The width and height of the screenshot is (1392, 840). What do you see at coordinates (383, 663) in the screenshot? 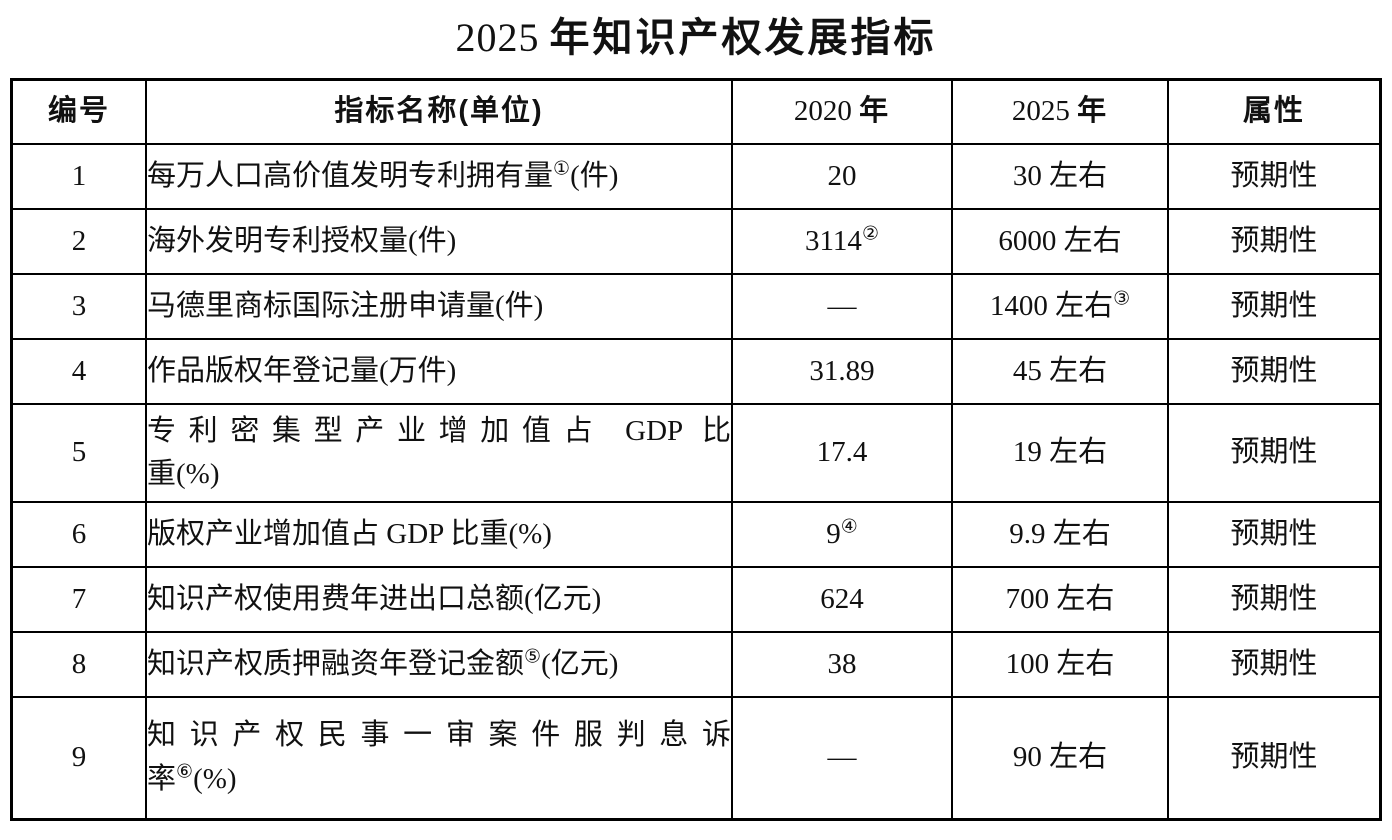
I see `indicator-name-line: 知识产权质押融资年登记金额⑤(亿元)` at bounding box center [383, 663].